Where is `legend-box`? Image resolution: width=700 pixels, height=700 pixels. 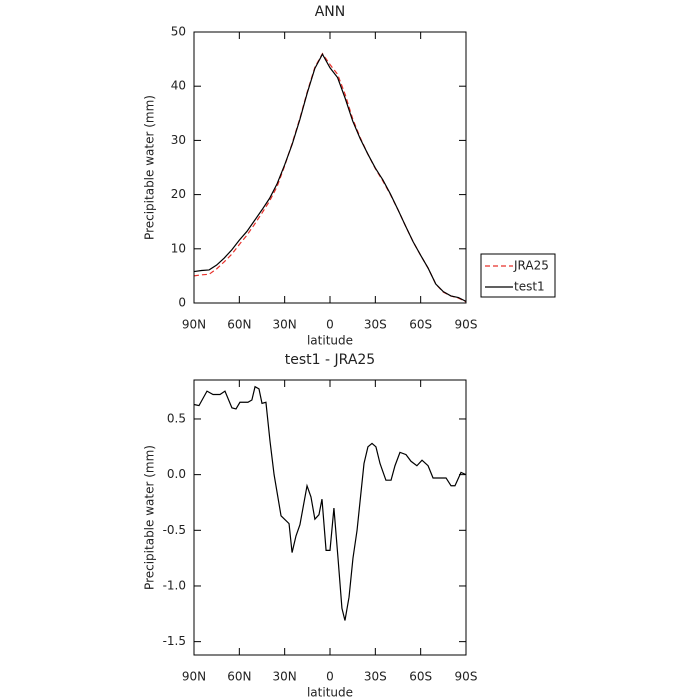
legend-box is located at coordinates (518, 275).